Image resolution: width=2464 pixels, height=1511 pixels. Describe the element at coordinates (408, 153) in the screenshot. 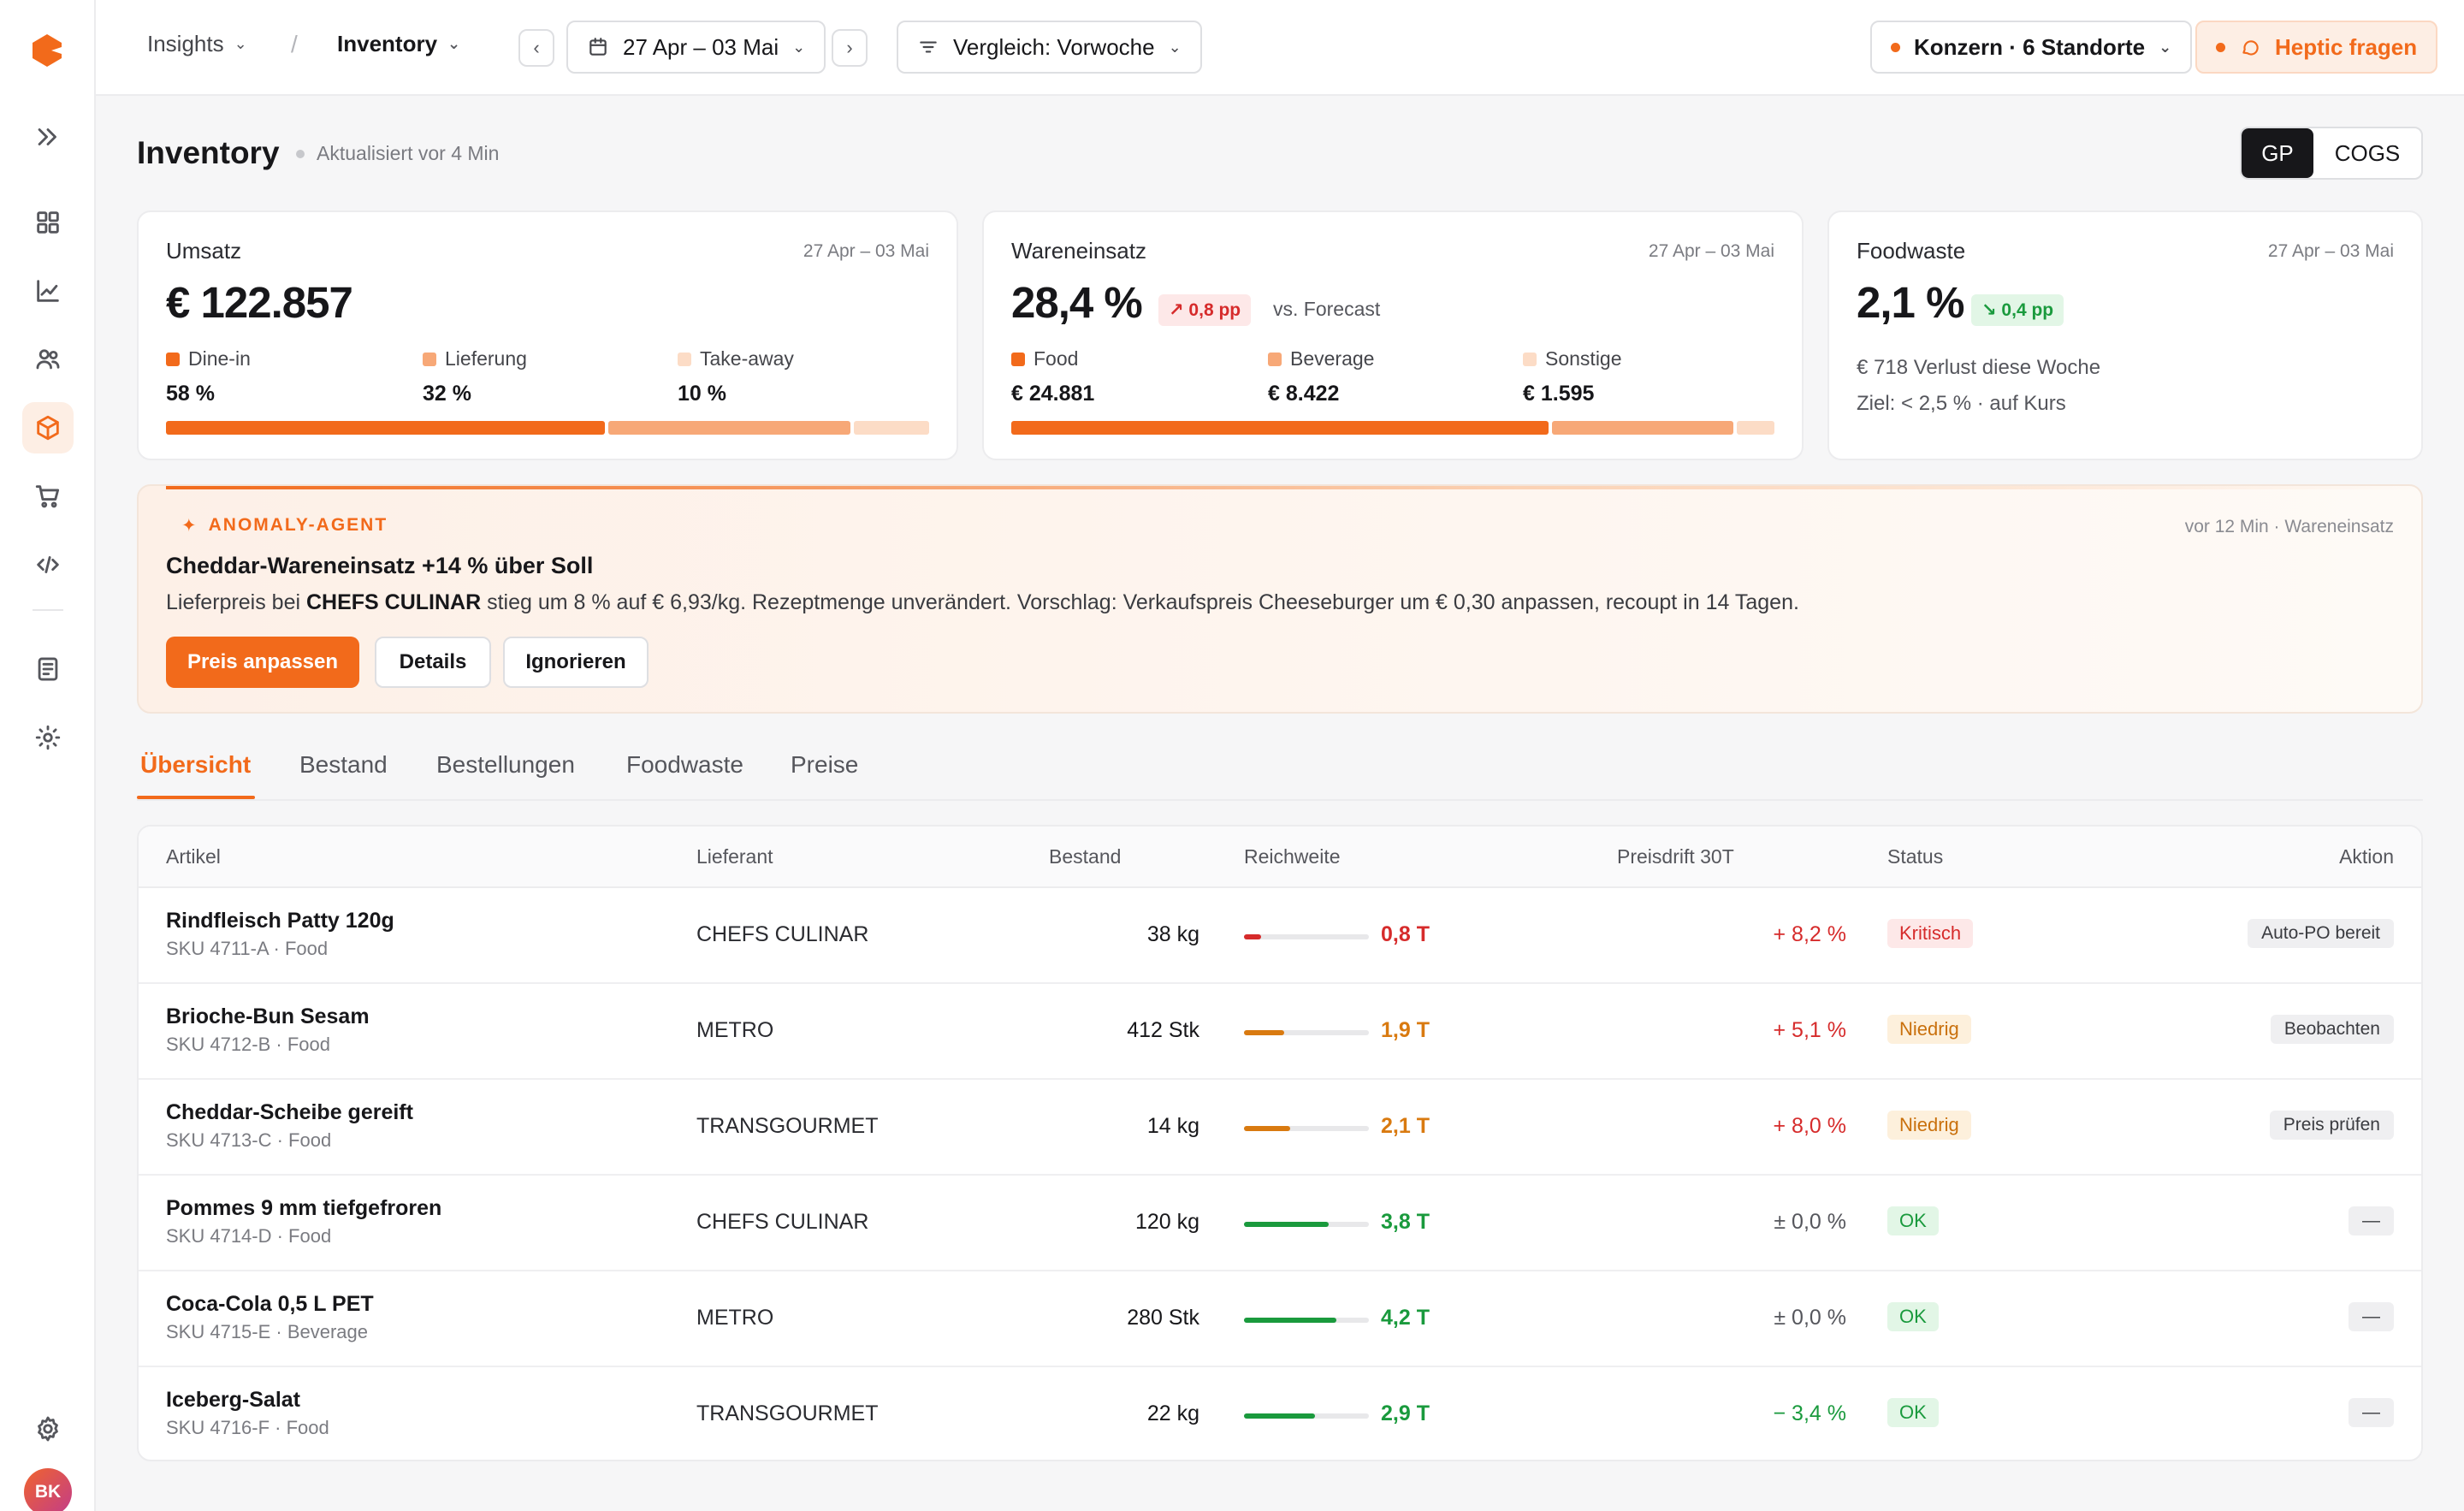

I see `last-updated-label: Aktualisiert vor 4 Min` at that location.